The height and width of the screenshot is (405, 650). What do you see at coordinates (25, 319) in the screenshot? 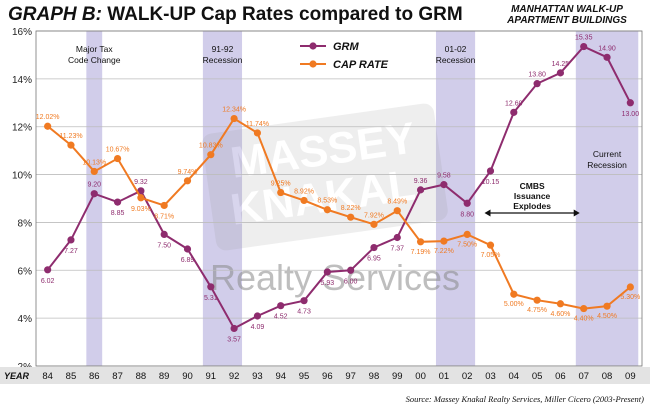
I see `y-tick-label: 4%` at bounding box center [25, 319].